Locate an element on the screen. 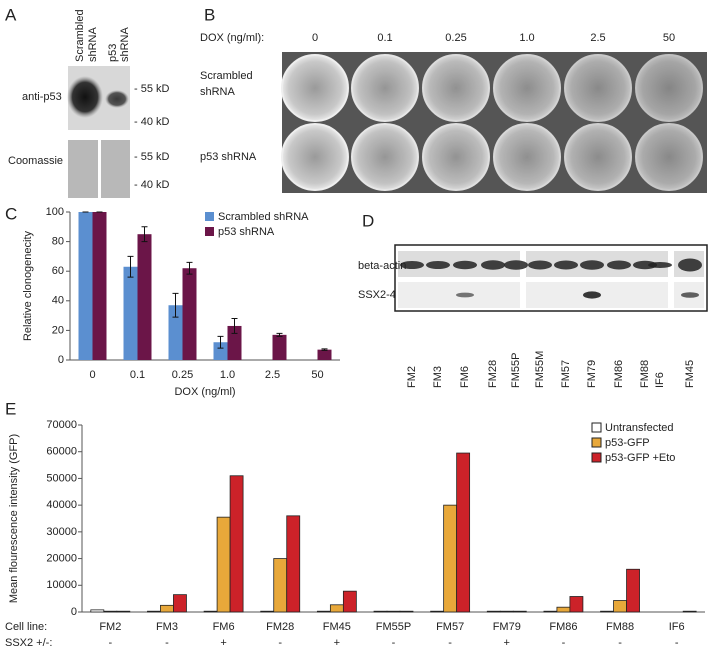  plate-tray is located at coordinates (494, 122).